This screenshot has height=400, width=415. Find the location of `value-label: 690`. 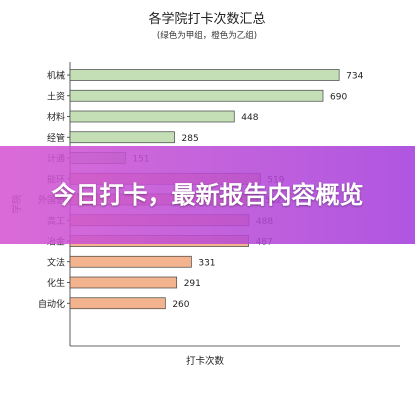

value-label: 690 is located at coordinates (338, 97).